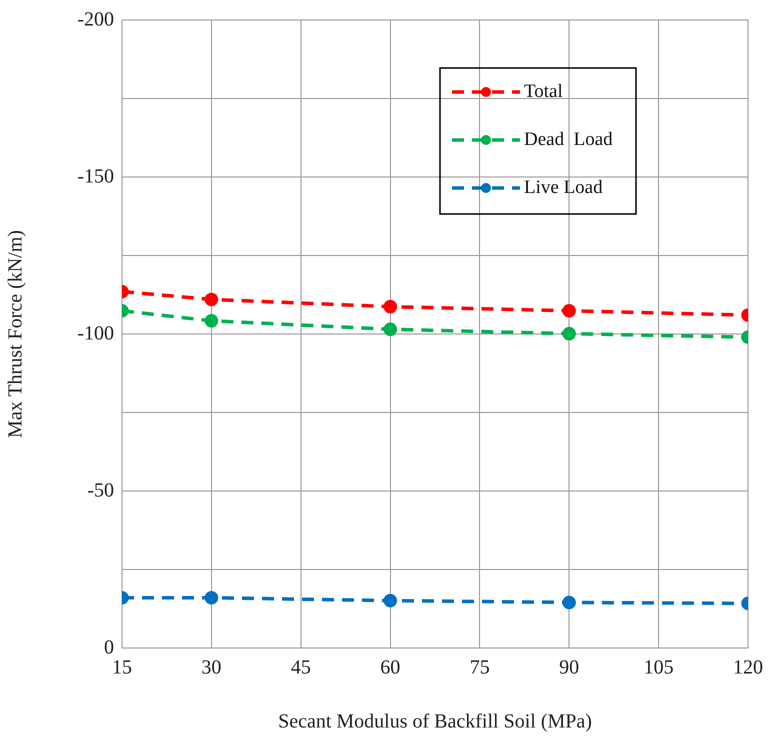 The width and height of the screenshot is (771, 738). Describe the element at coordinates (748, 667) in the screenshot. I see `x-tick-label: 120` at that location.